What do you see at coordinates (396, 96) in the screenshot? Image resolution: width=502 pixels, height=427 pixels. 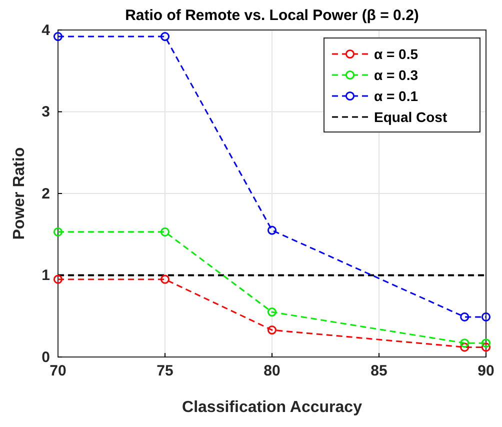 I see `legend-label: α = 0.1` at bounding box center [396, 96].